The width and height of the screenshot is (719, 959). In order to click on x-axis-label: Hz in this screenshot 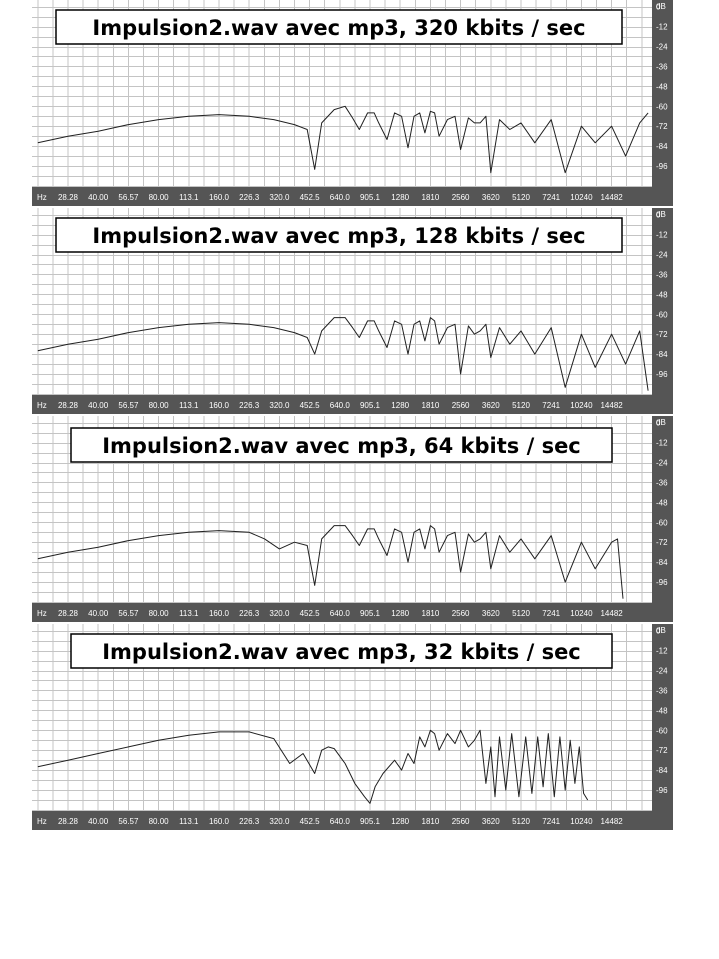, I will do `click(42, 613)`.